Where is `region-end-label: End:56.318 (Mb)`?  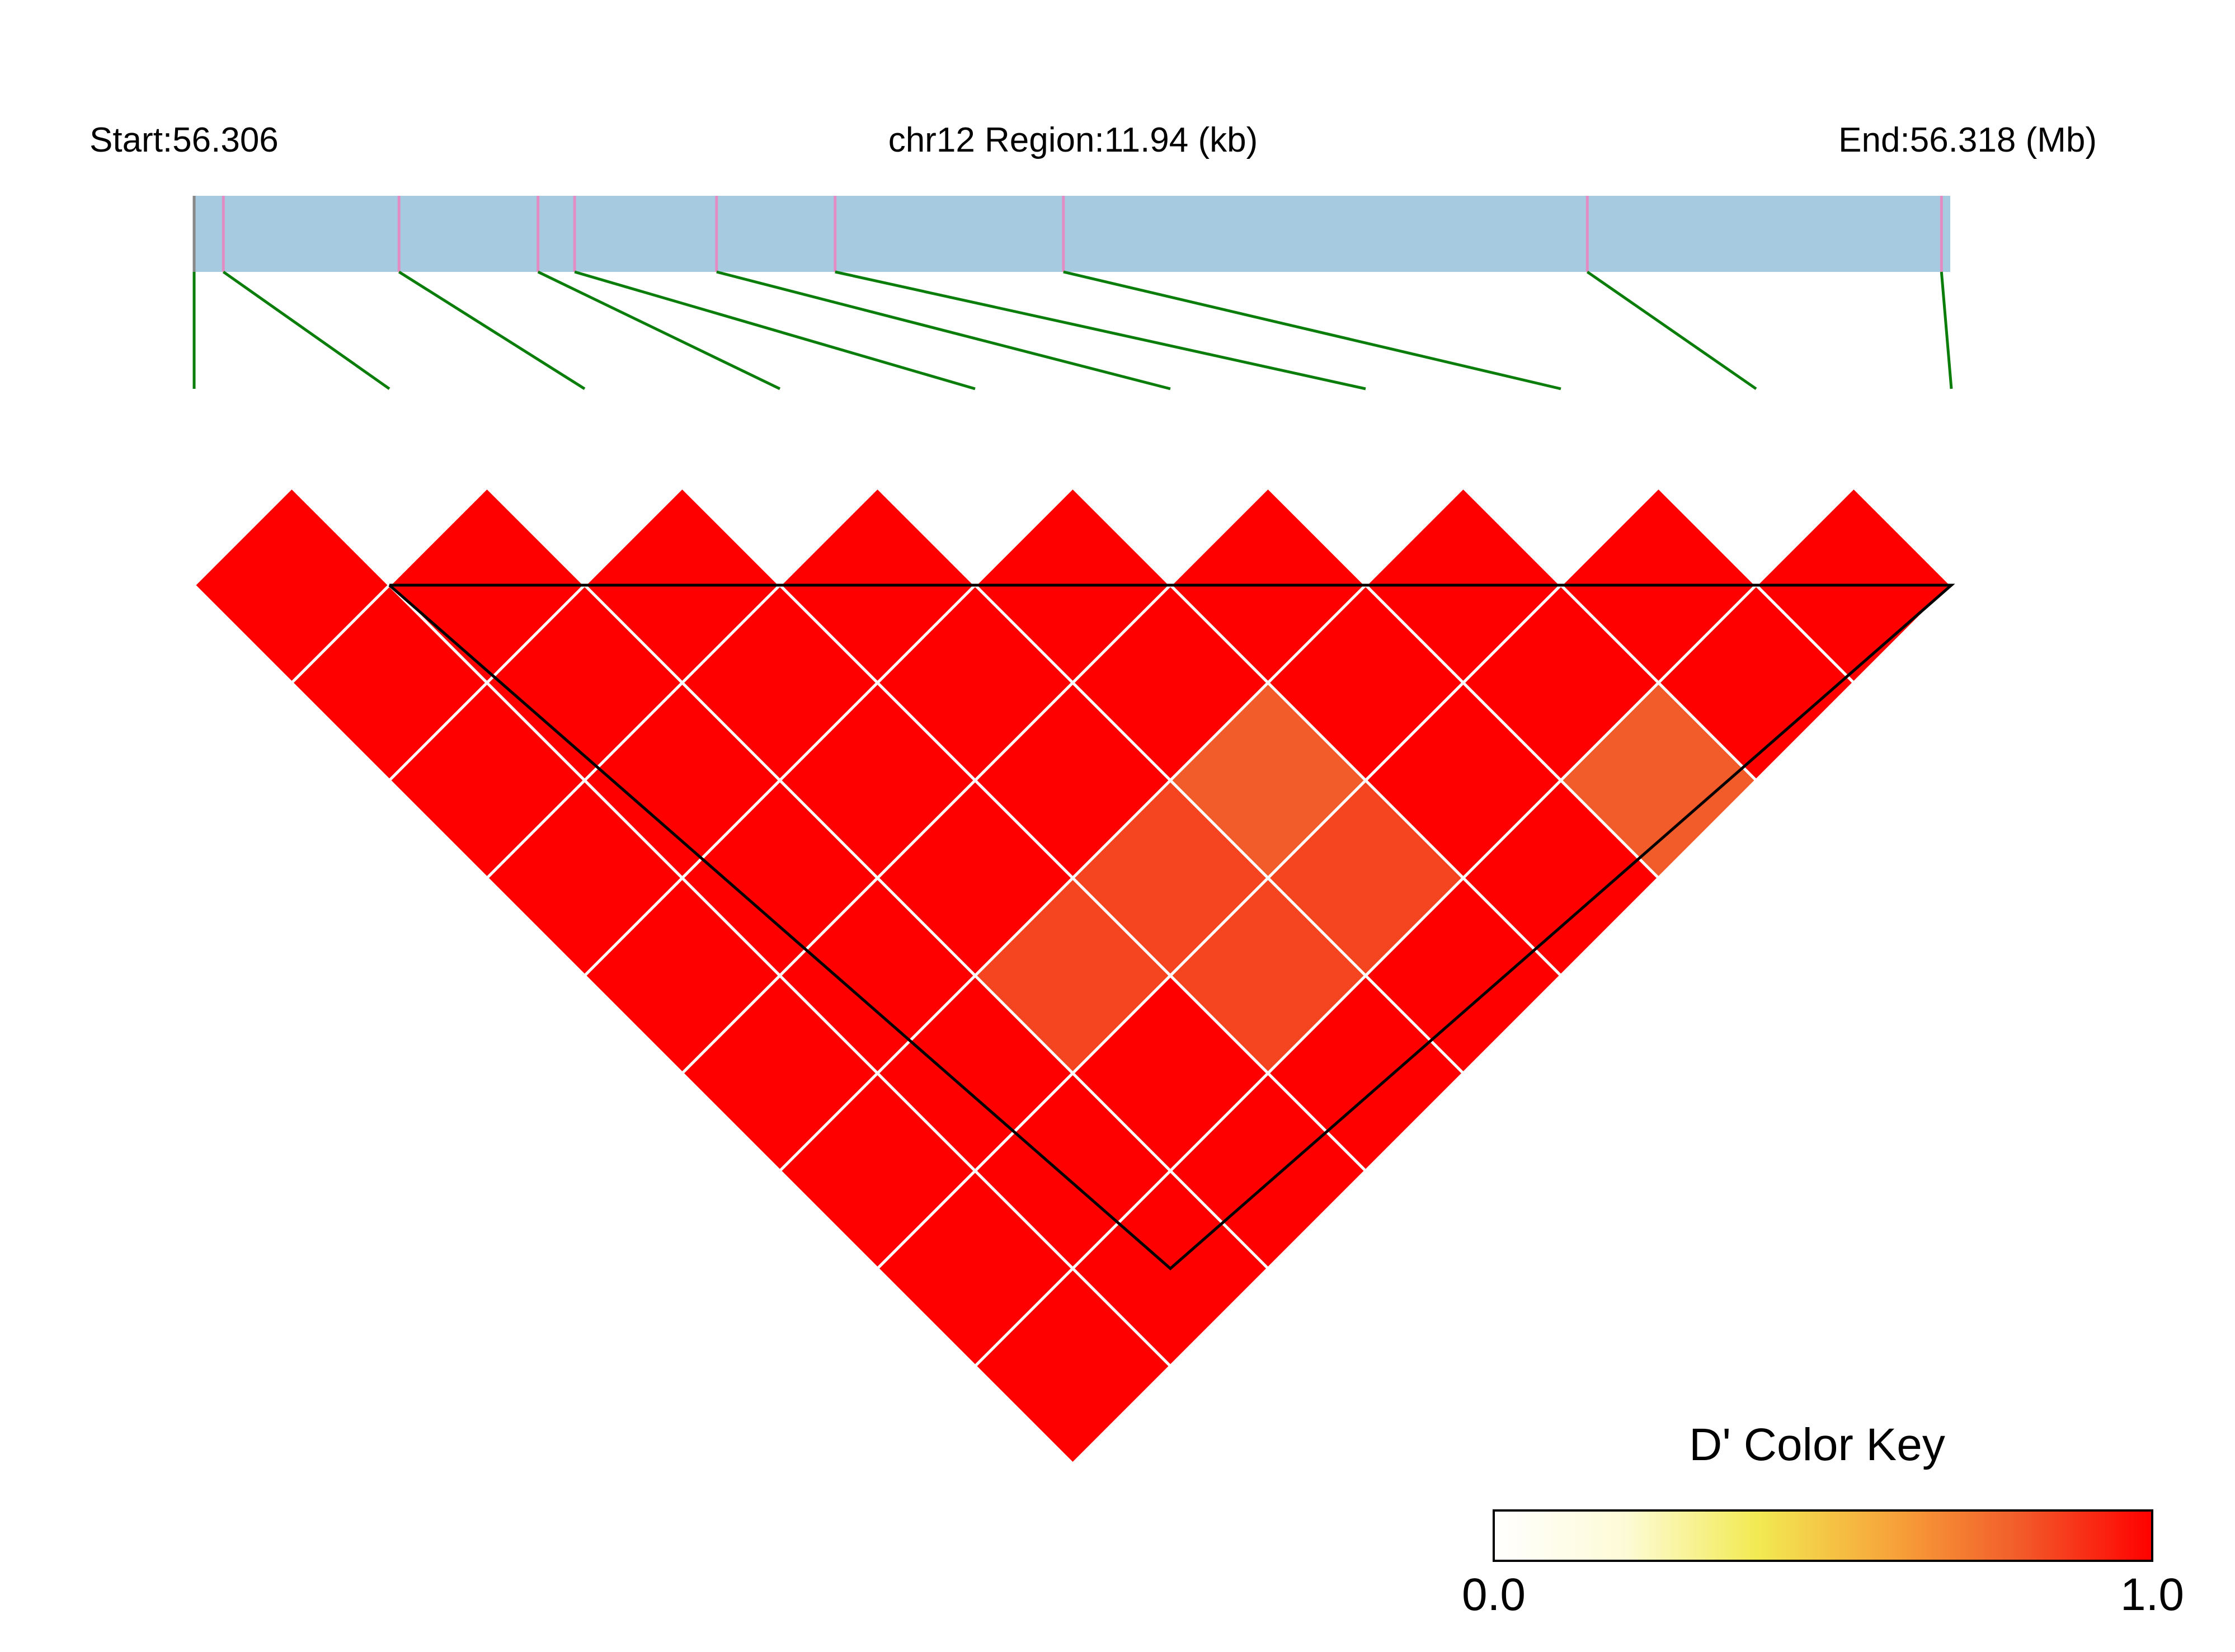 region-end-label: End:56.318 (Mb) is located at coordinates (1967, 140).